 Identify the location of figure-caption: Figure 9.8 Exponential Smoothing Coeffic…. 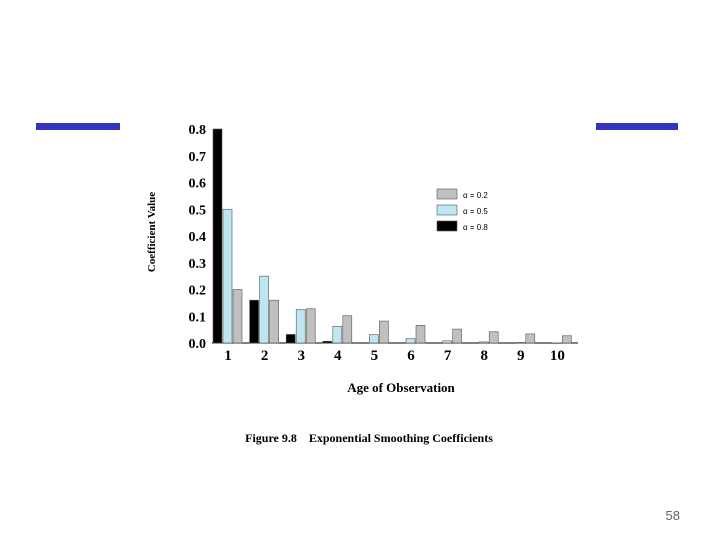
(369, 438).